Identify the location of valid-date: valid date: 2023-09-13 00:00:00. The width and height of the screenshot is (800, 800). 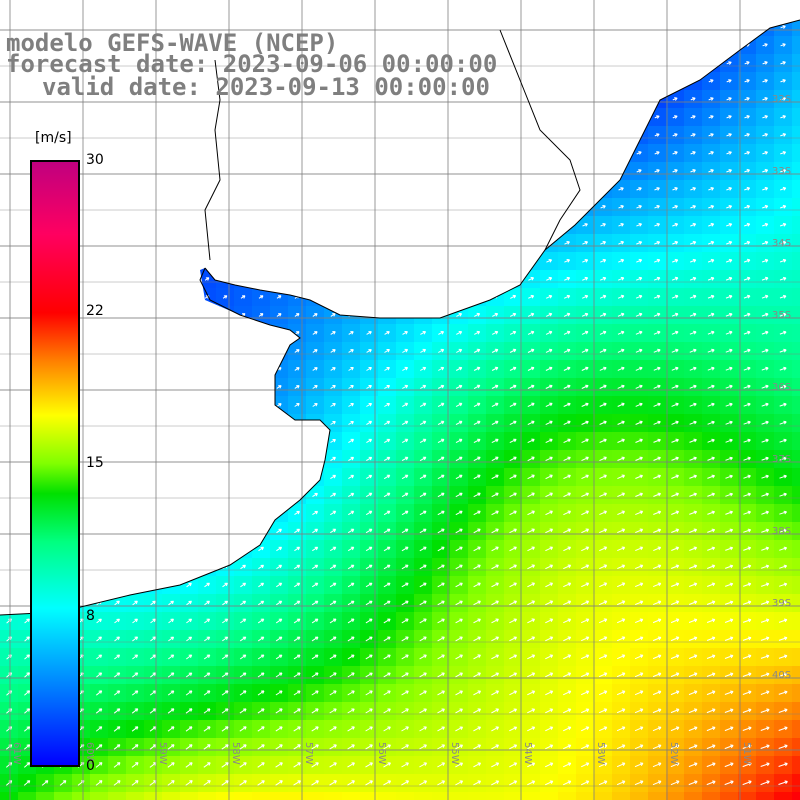
(266, 87).